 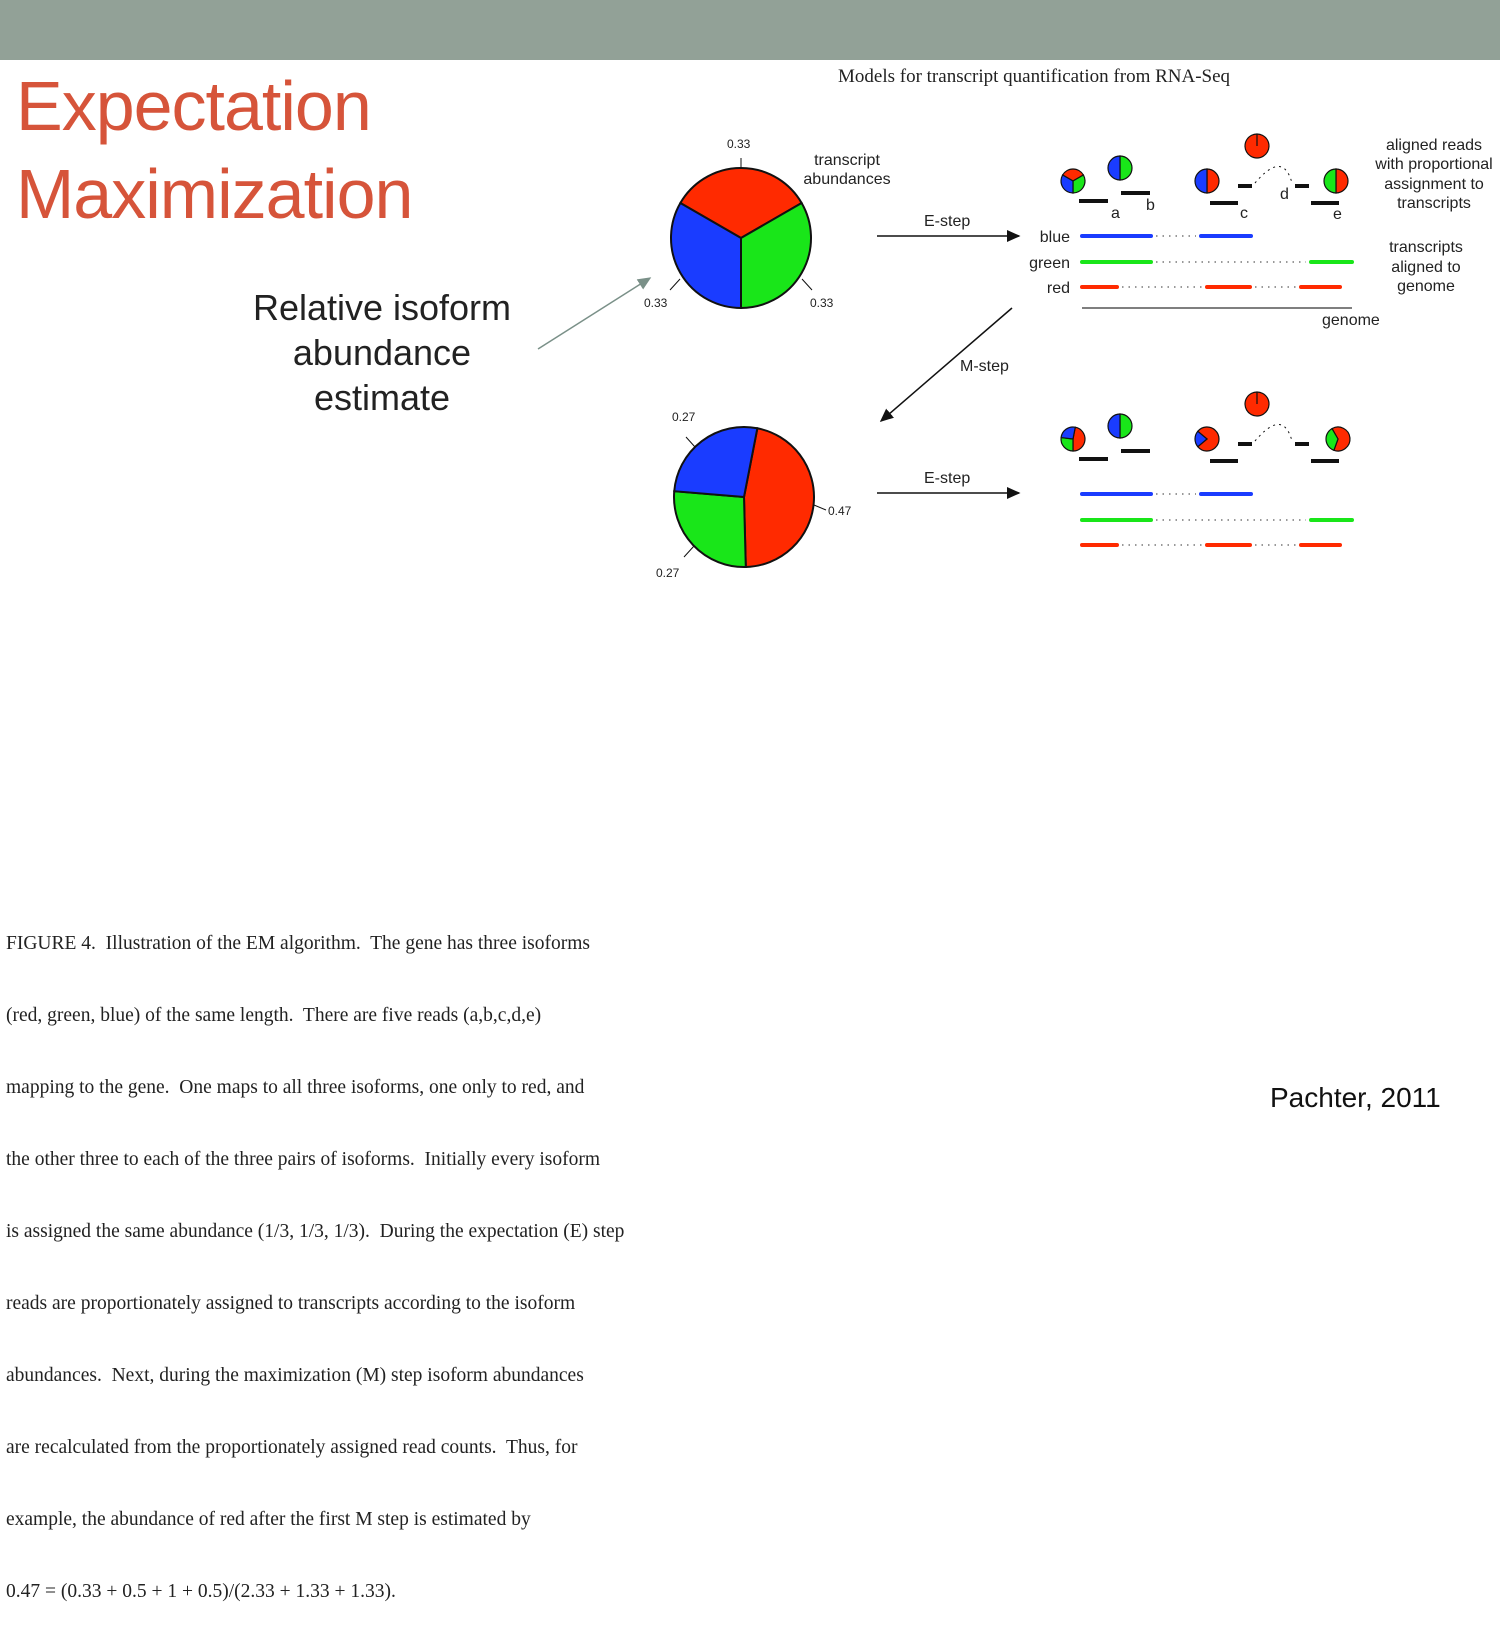 What do you see at coordinates (706, 255) in the screenshot?
I see `pie1-slice-blue` at bounding box center [706, 255].